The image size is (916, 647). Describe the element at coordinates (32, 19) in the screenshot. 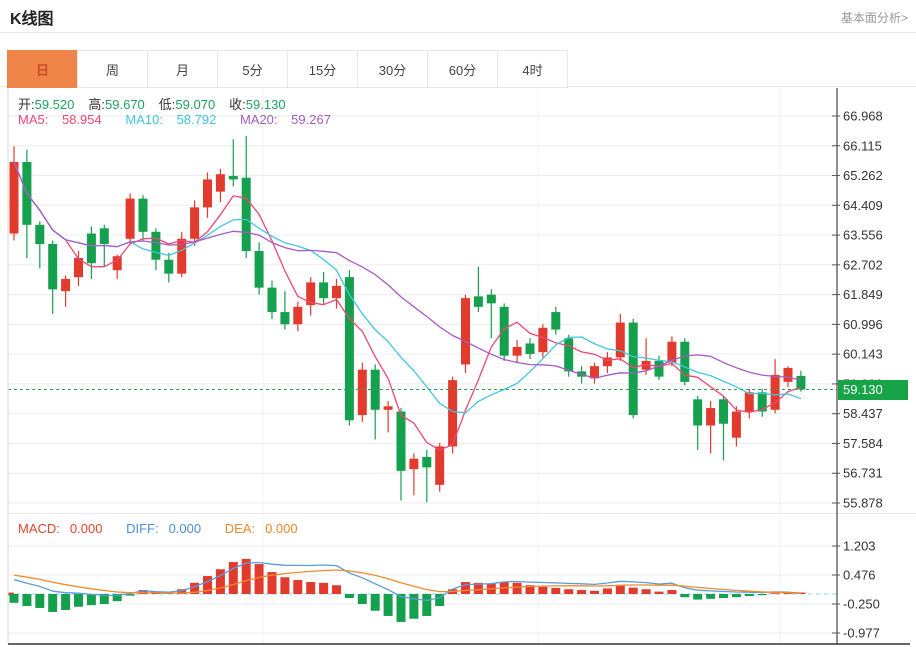

I see `page-title: K线图` at that location.